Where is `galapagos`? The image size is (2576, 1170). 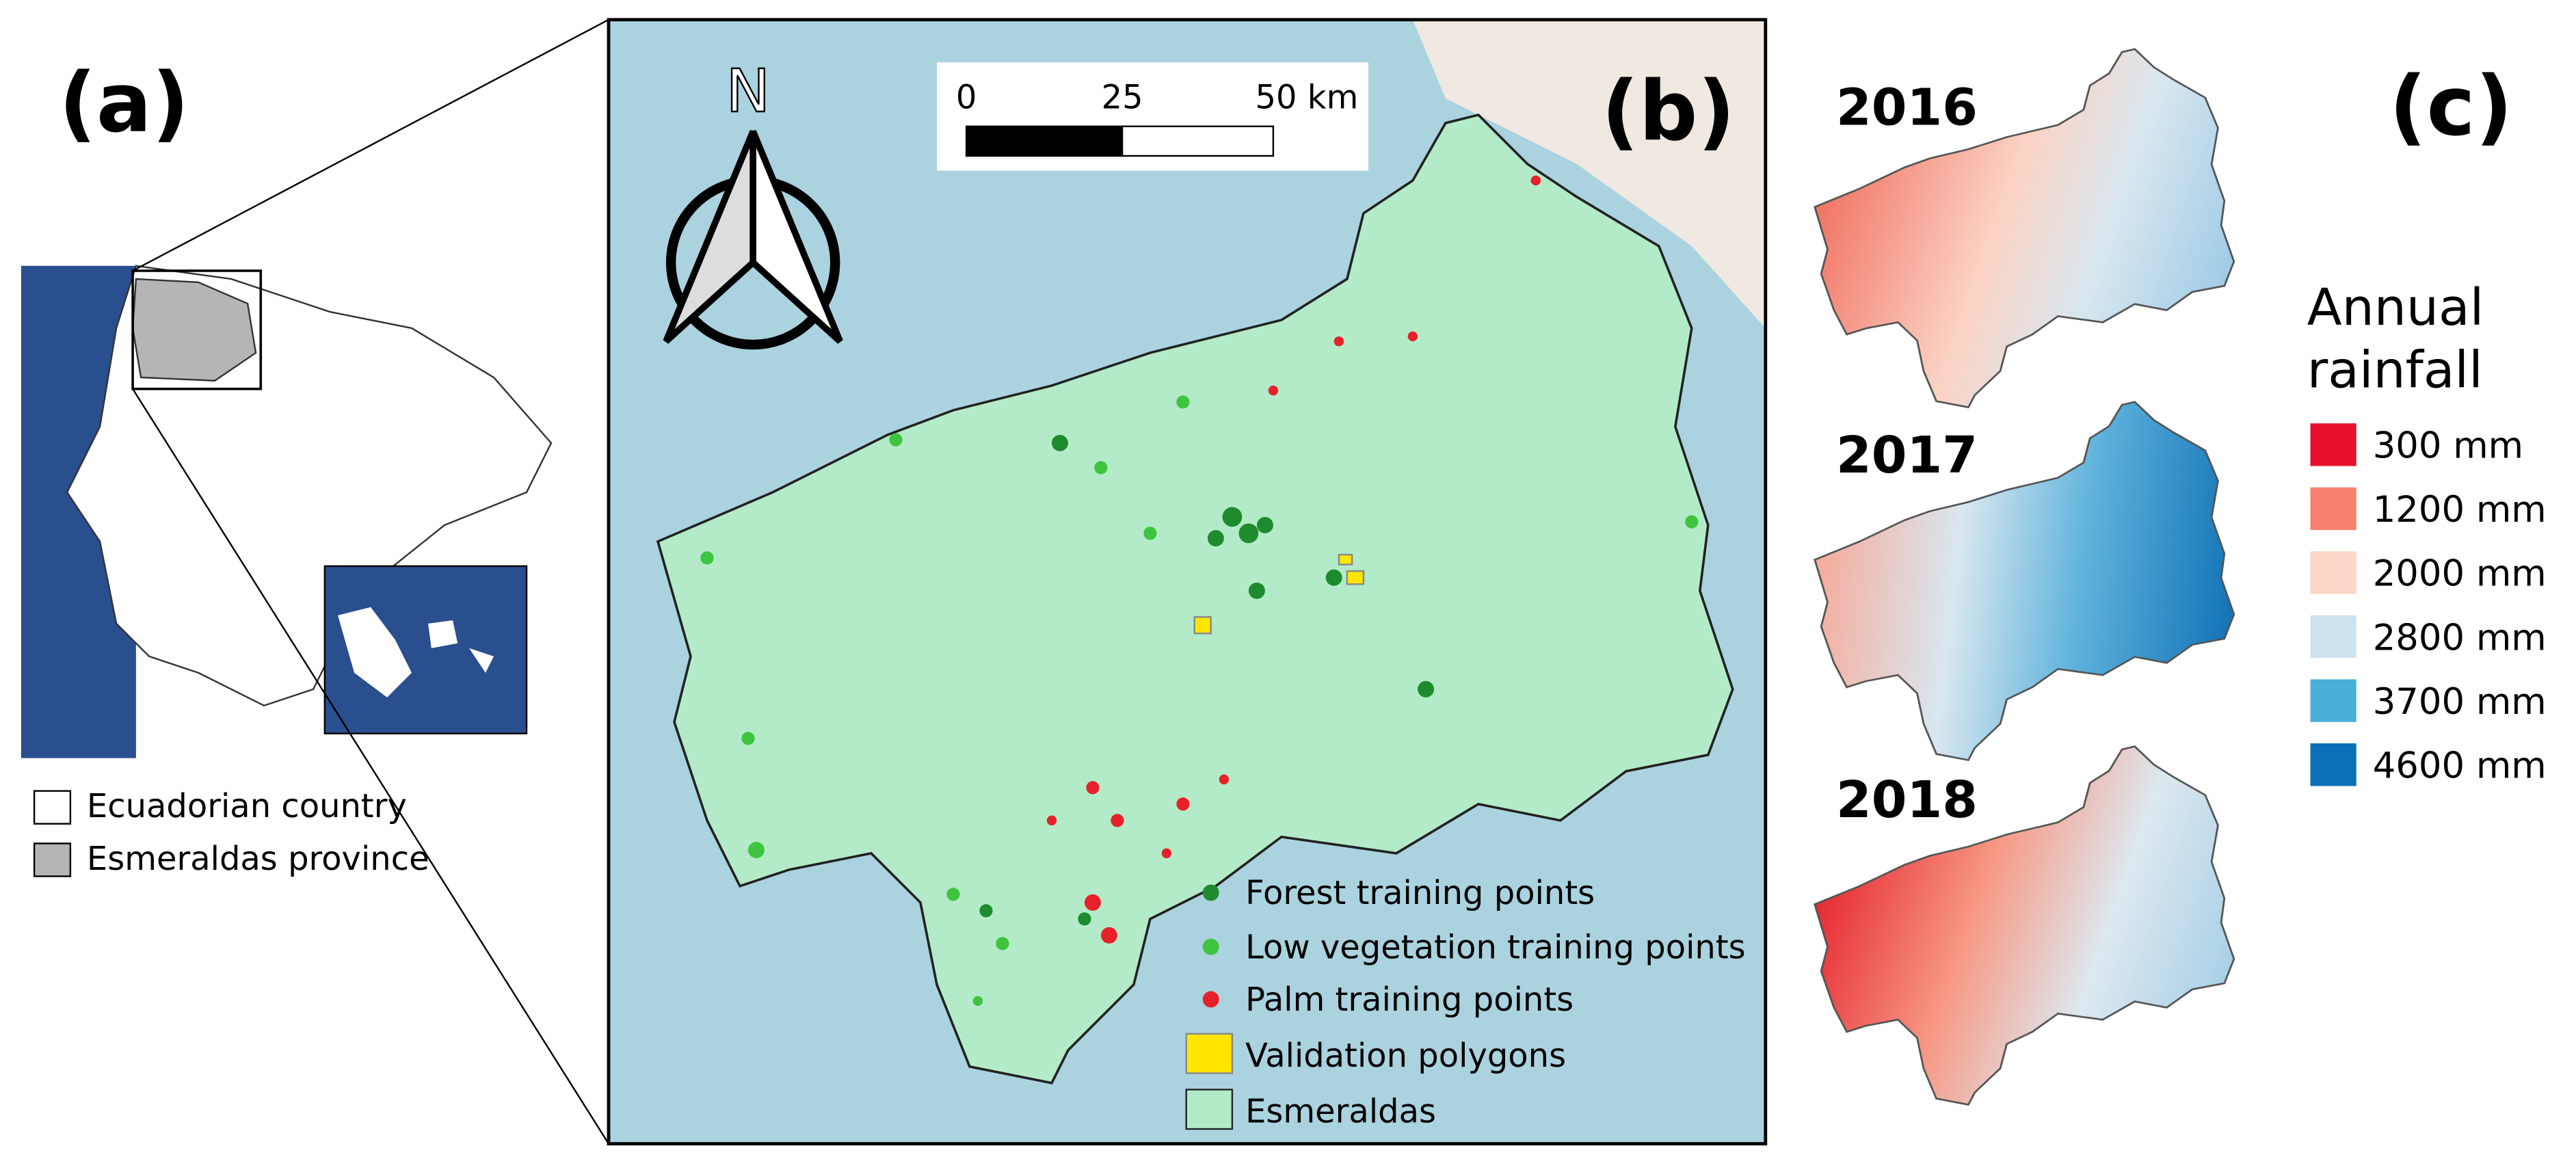 galapagos is located at coordinates (416, 652).